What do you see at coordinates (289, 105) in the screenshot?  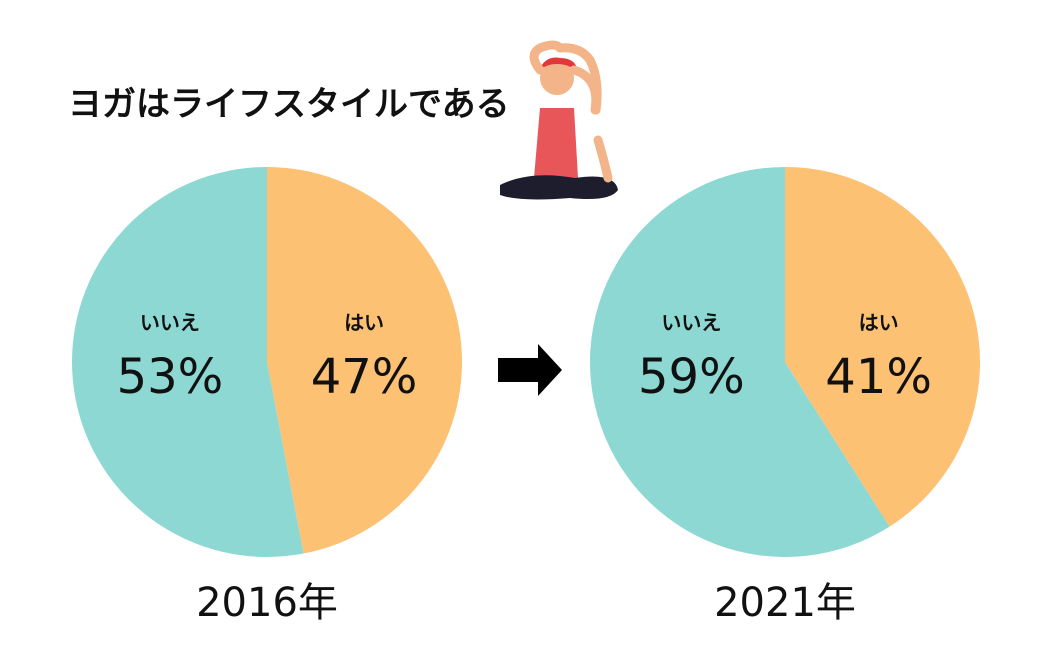 I see `page-title: ヨガはライフスタイルである` at bounding box center [289, 105].